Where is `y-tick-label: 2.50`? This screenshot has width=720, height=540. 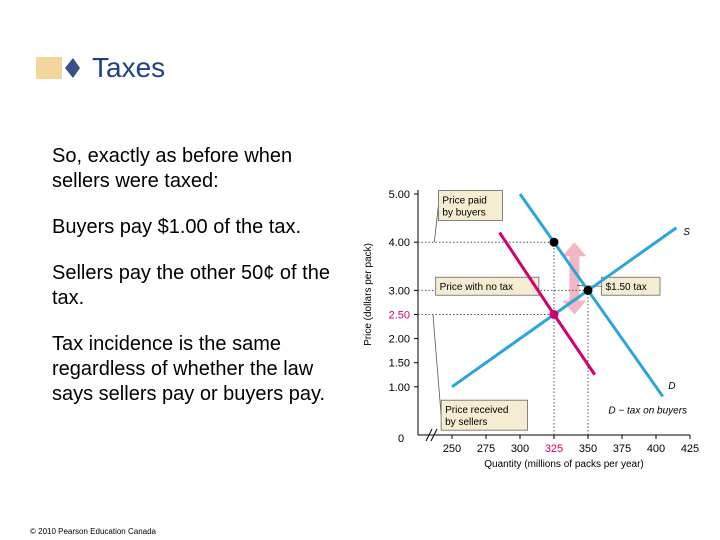 y-tick-label: 2.50 is located at coordinates (399, 316).